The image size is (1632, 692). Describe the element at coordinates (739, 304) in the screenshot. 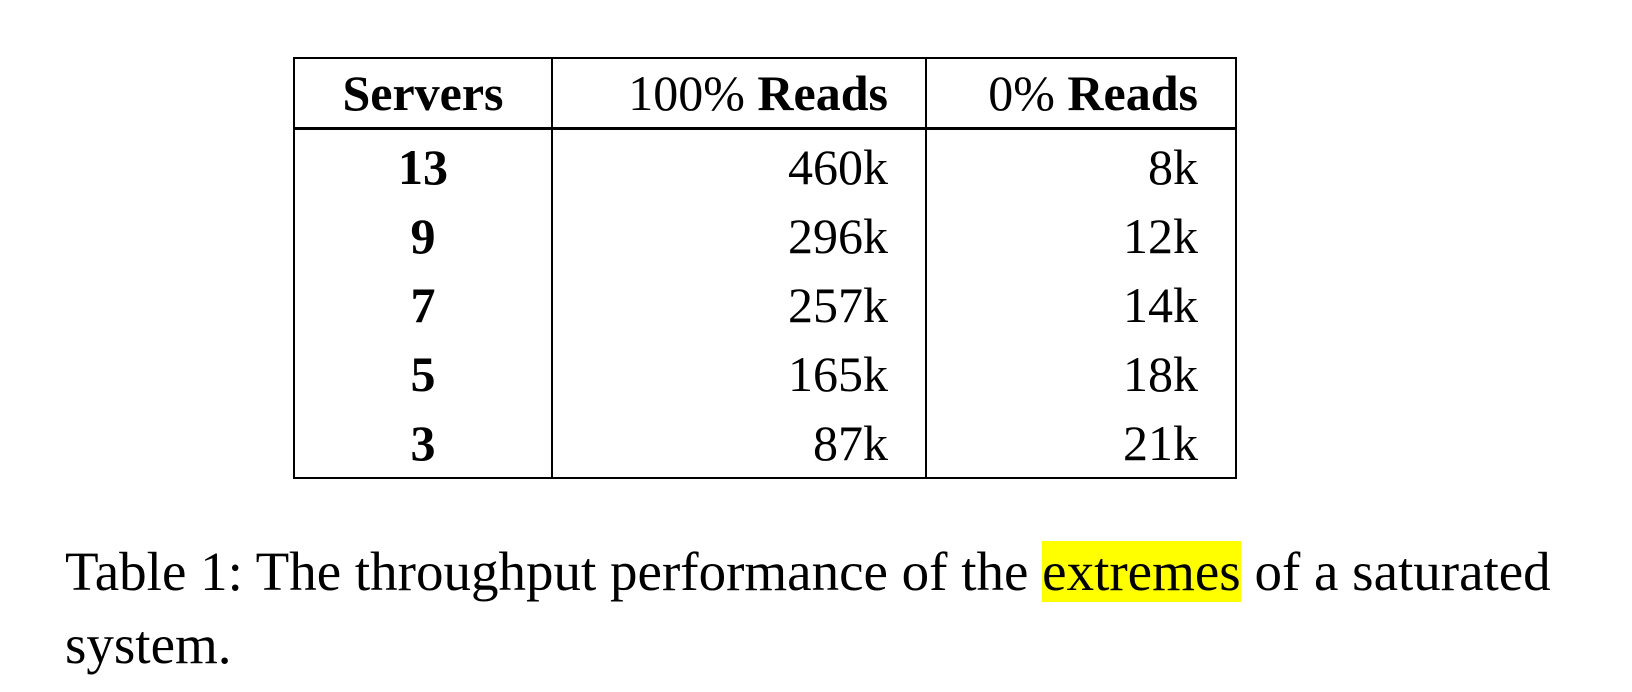

I see `reads-100-cell: 257k` at that location.